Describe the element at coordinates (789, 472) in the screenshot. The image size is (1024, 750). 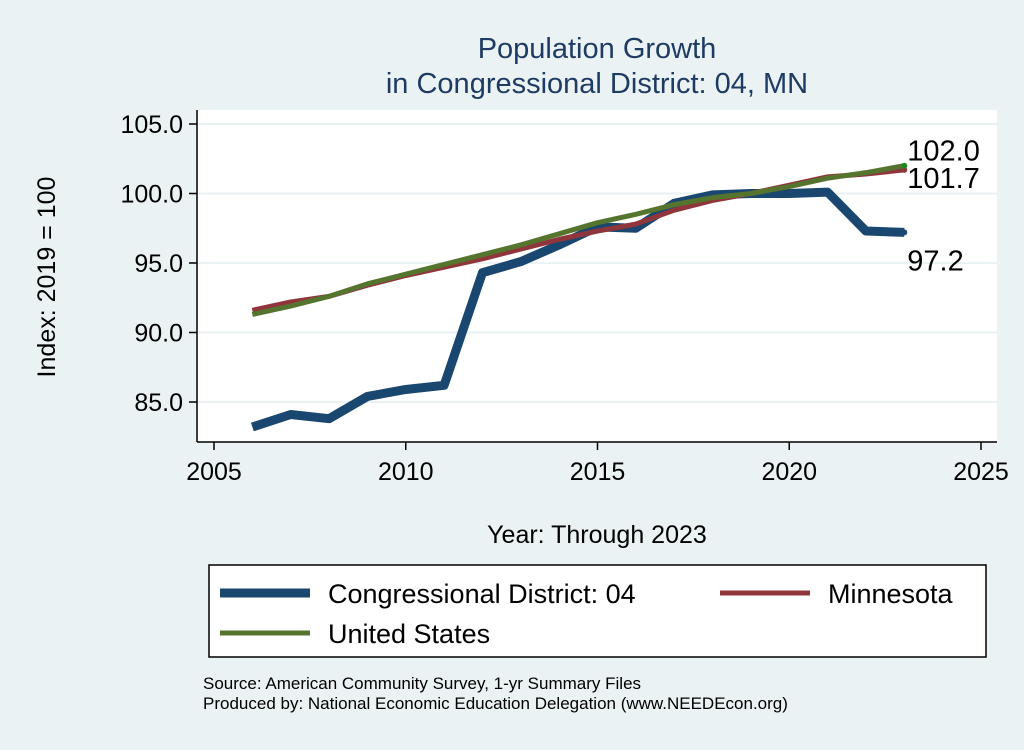
I see `x-tick-label: 2020` at that location.